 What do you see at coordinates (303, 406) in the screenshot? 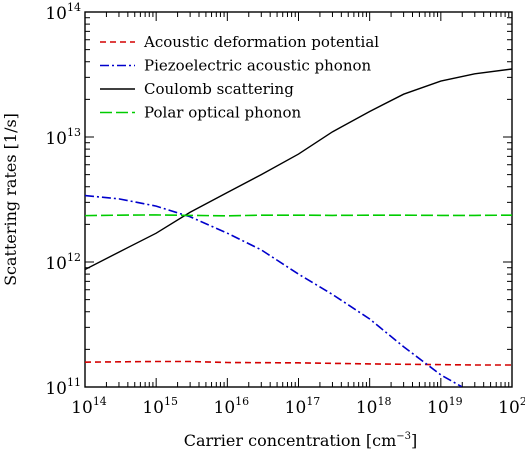
I see `x-tick-label: 1017` at bounding box center [303, 406].